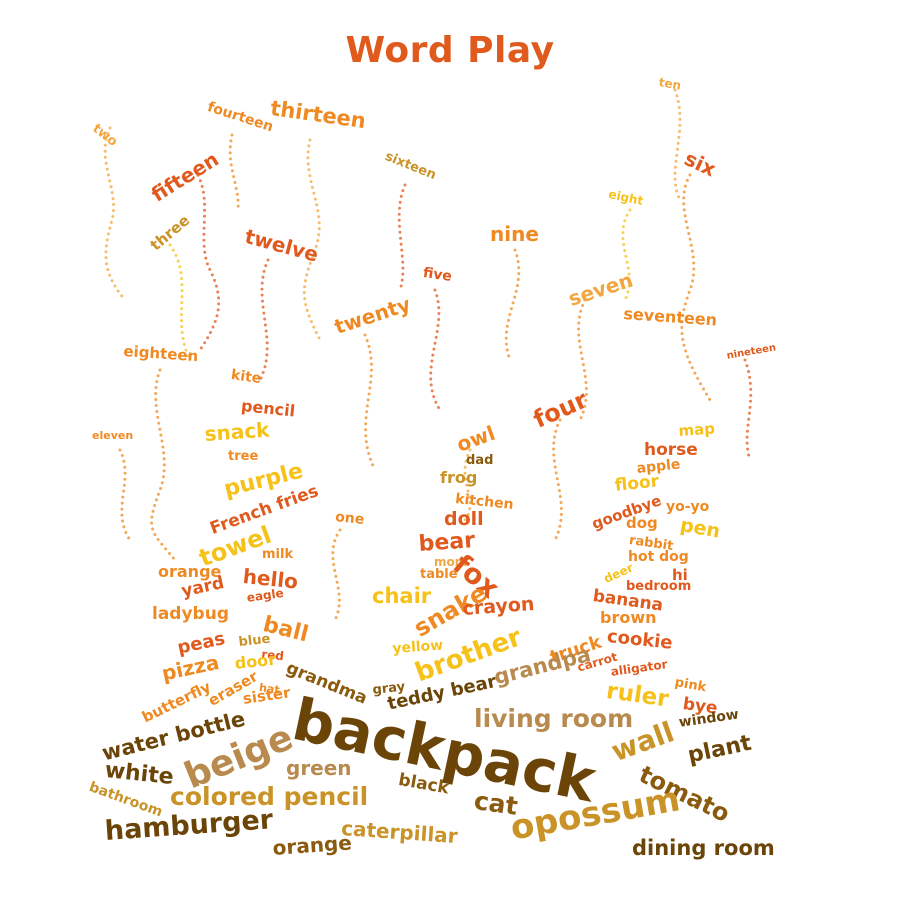 The image size is (900, 900). Describe the element at coordinates (554, 718) in the screenshot. I see `word: living room` at that location.